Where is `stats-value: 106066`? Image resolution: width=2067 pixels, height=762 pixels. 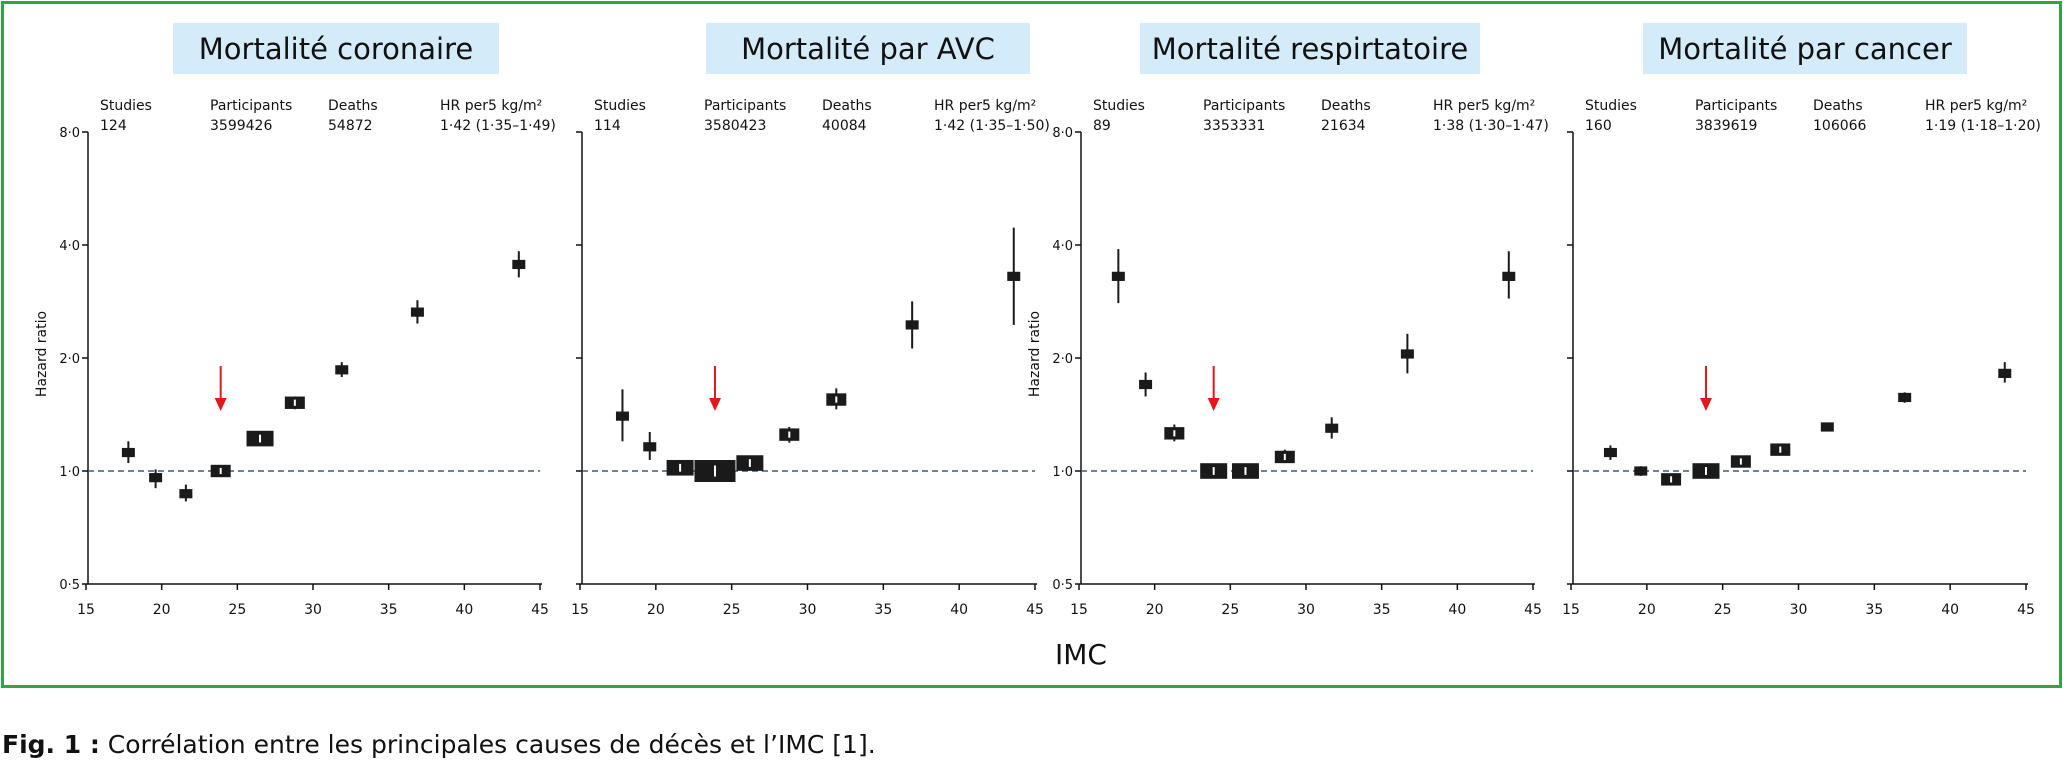 stats-value: 106066 is located at coordinates (1840, 126).